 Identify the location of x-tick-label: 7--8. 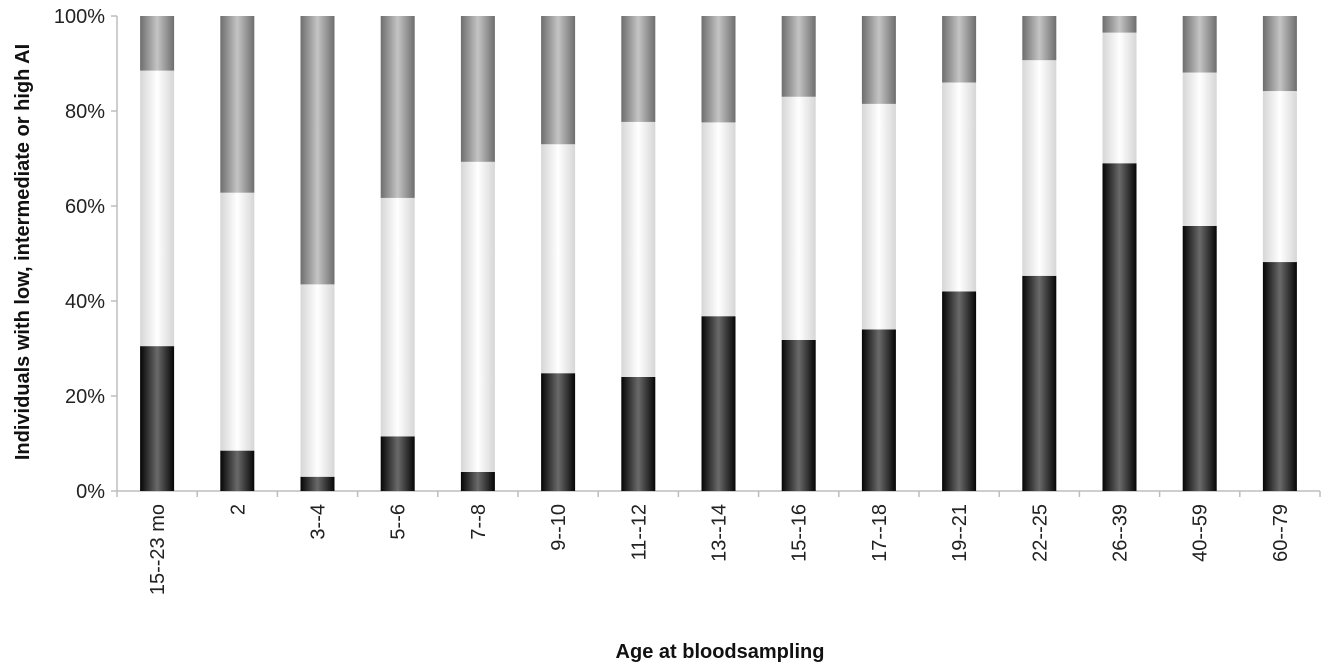
(479, 522).